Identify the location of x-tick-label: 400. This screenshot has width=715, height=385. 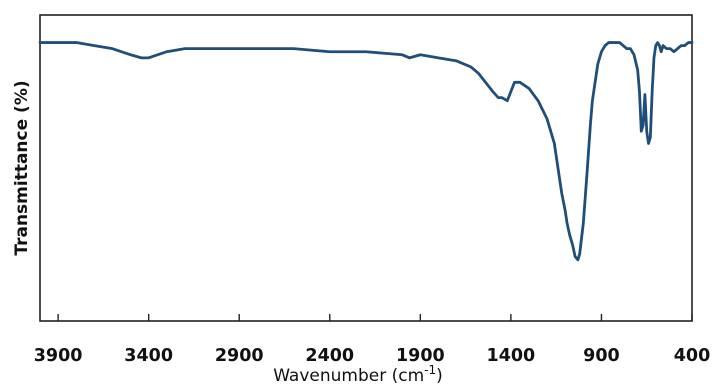
(692, 356).